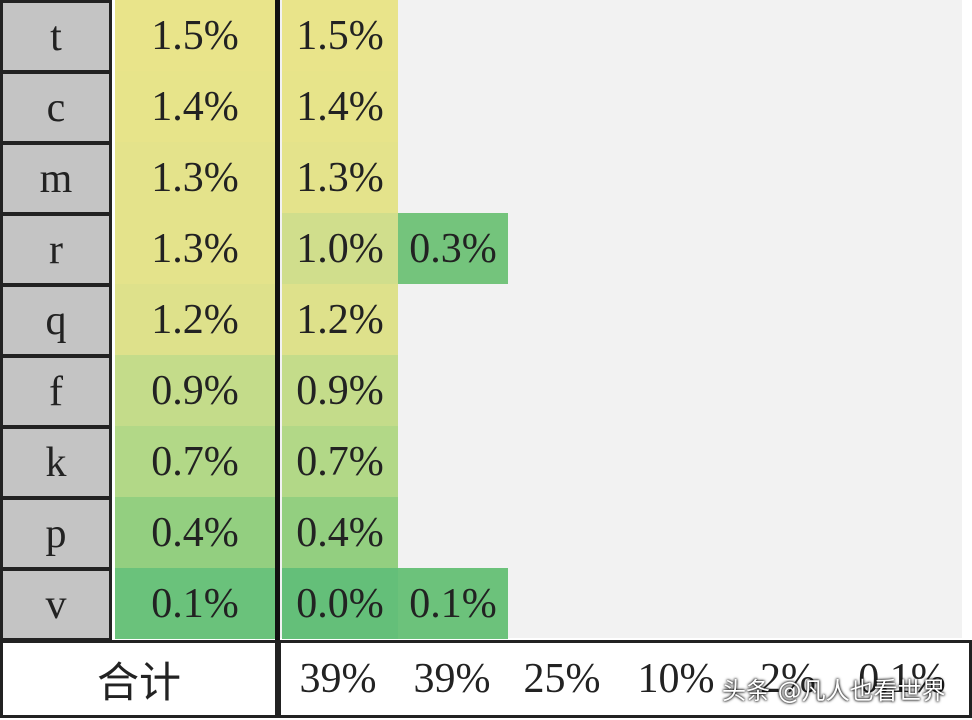 Image resolution: width=972 pixels, height=720 pixels. Describe the element at coordinates (562, 679) in the screenshot. I see `footer-value: 25%` at that location.